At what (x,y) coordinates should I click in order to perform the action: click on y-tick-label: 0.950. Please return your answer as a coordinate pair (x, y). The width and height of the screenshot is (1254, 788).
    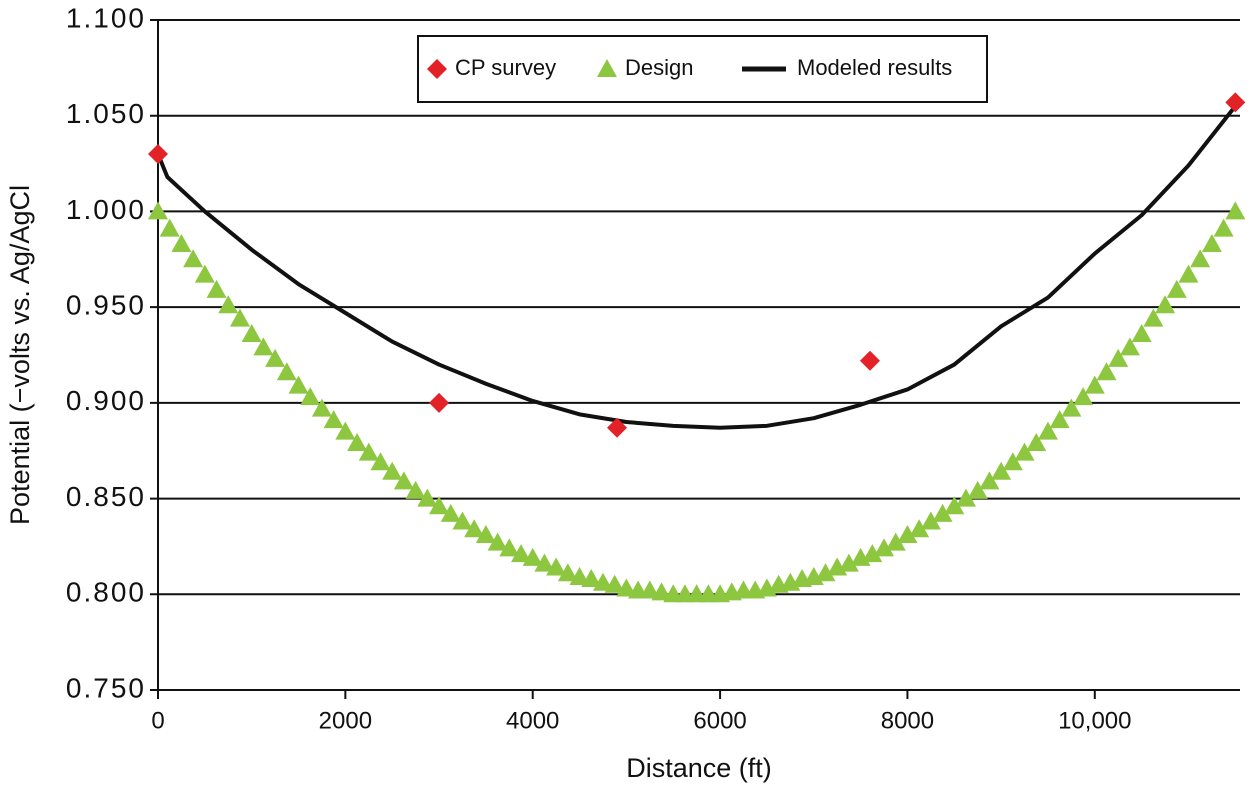
    Looking at the image, I should click on (106, 305).